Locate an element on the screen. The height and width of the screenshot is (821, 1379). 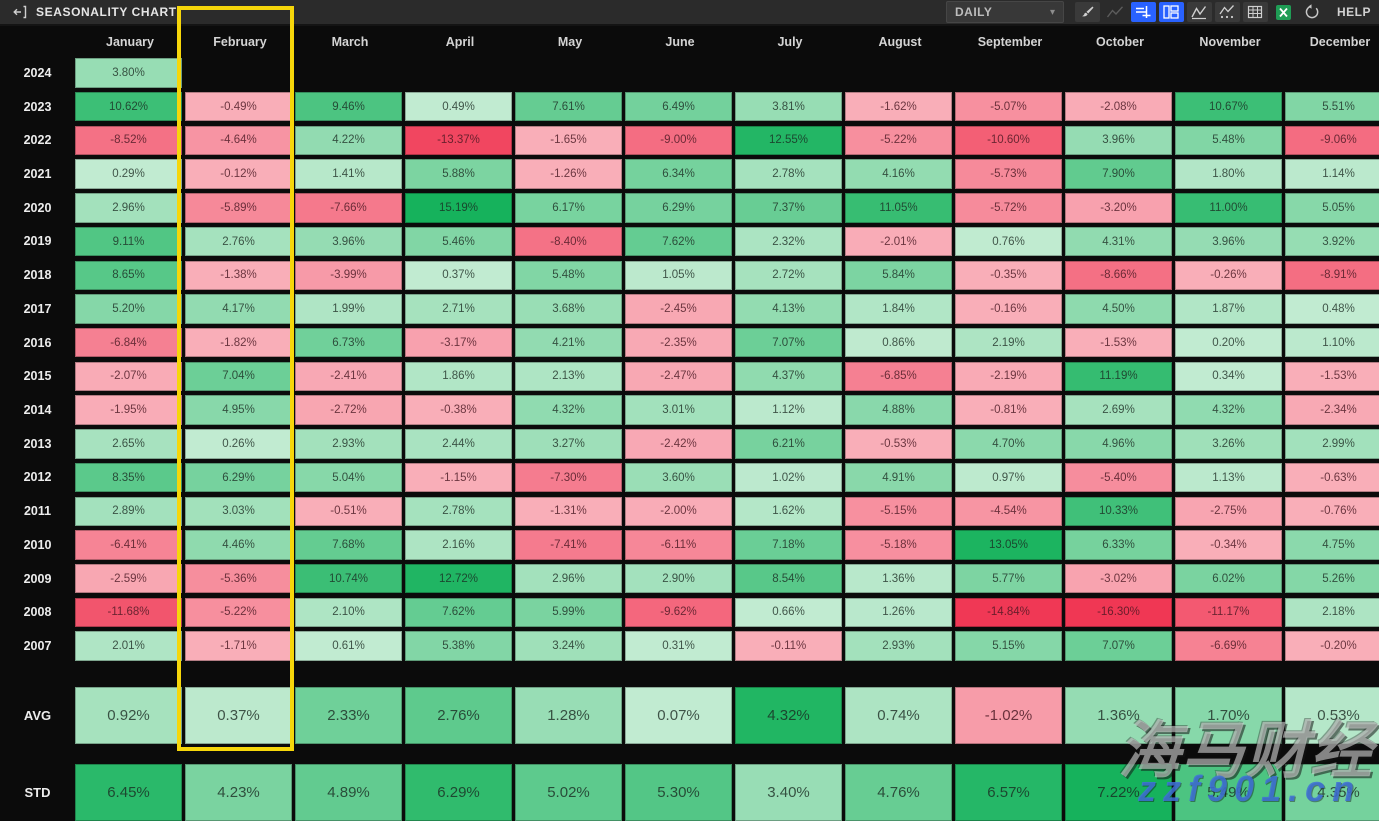
excel-export-icon is located at coordinates (1283, 12).